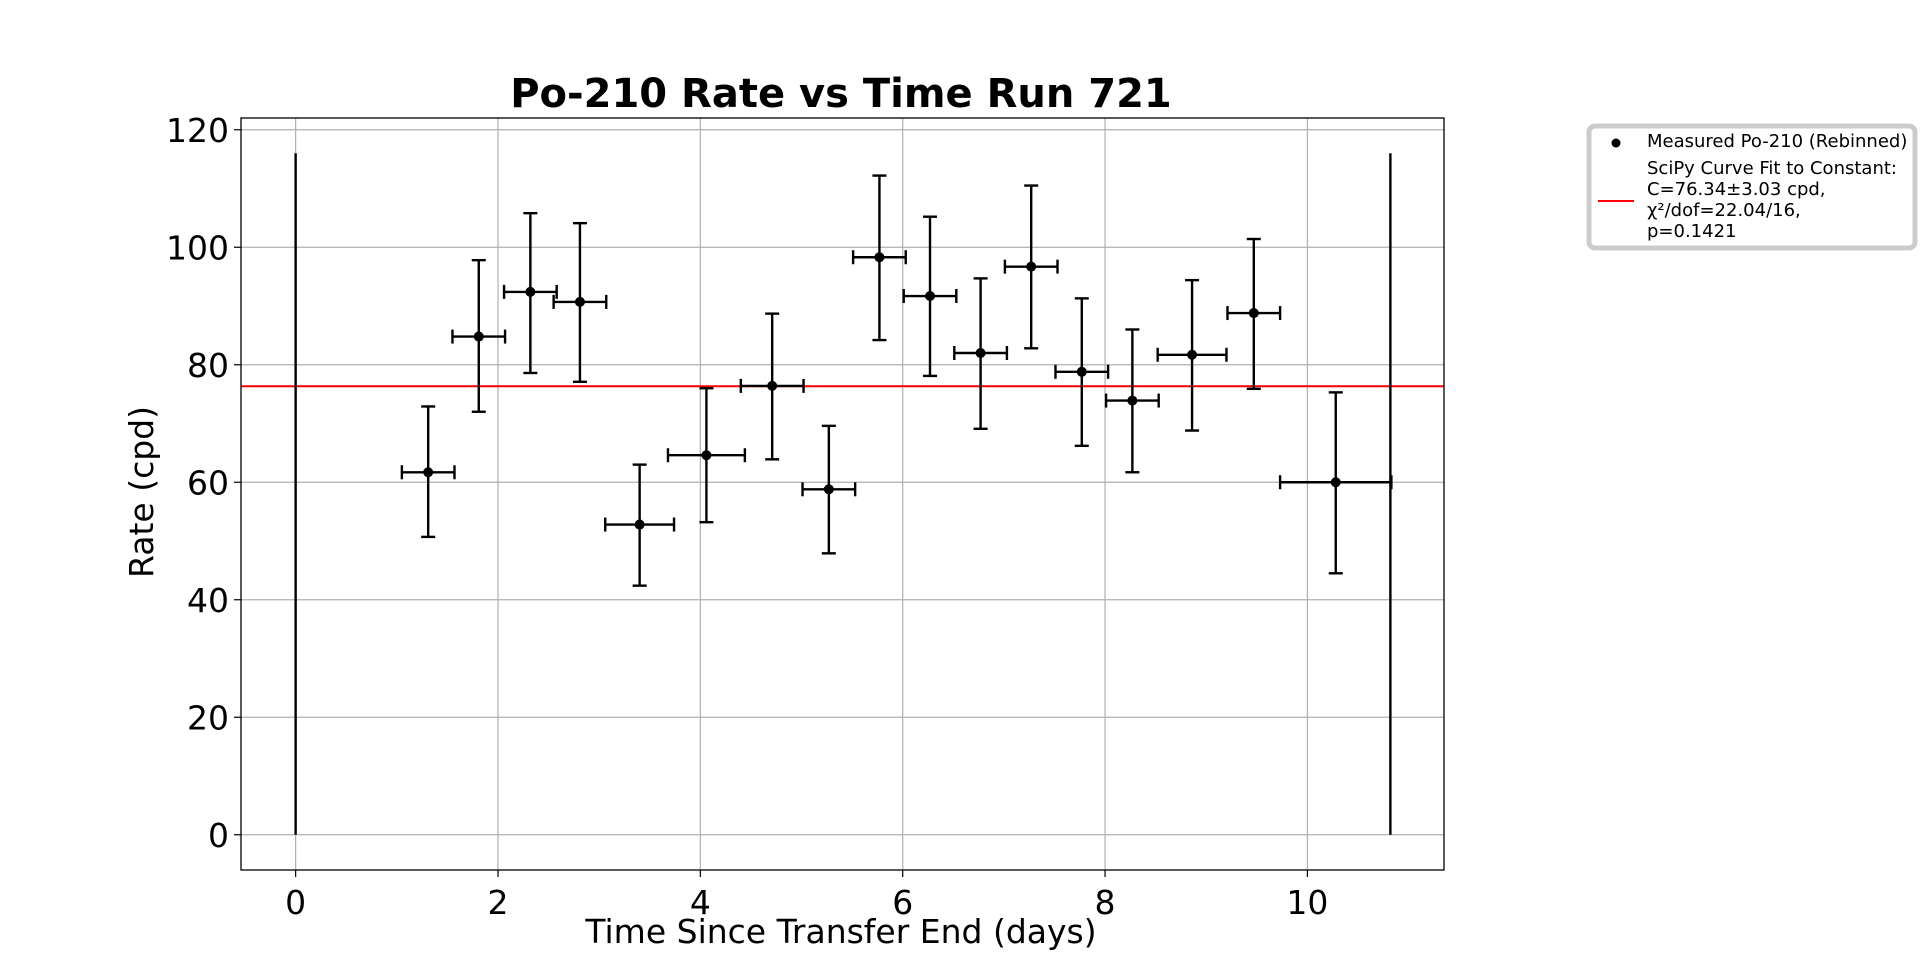 The image size is (1920, 975). What do you see at coordinates (1772, 168) in the screenshot?
I see `legend-label-fit-line-1: SciPy Curve Fit to Constant:` at bounding box center [1772, 168].